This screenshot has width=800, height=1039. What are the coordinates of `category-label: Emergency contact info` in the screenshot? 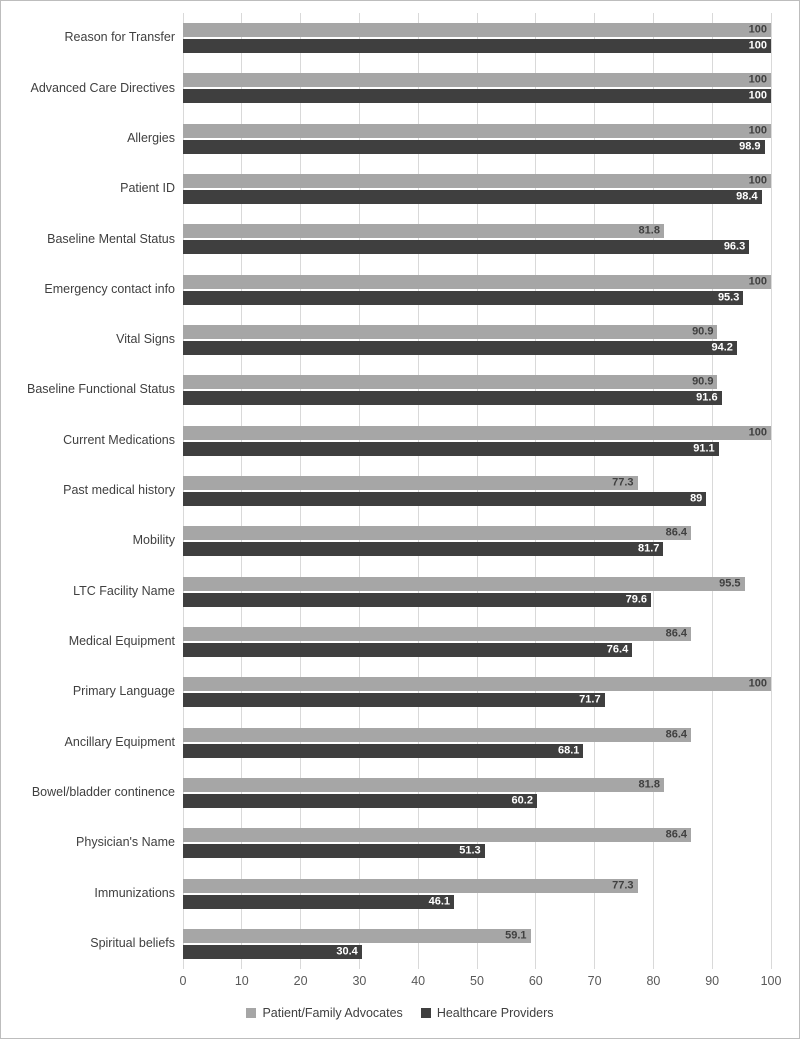 It's located at (109, 288).